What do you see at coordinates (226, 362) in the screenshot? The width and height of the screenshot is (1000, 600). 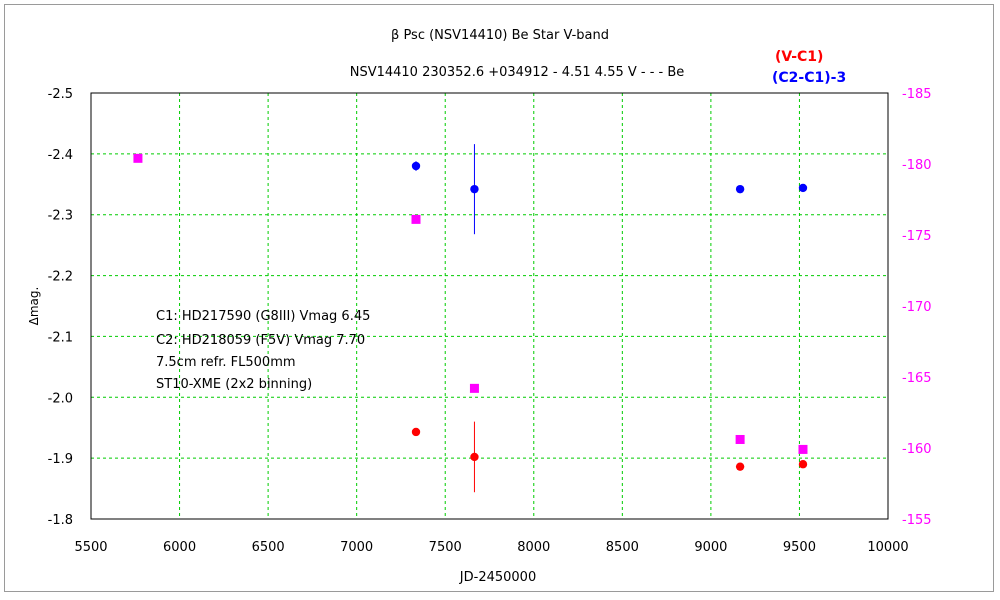 I see `annotation-line: 7.5cm refr. FL500mm` at bounding box center [226, 362].